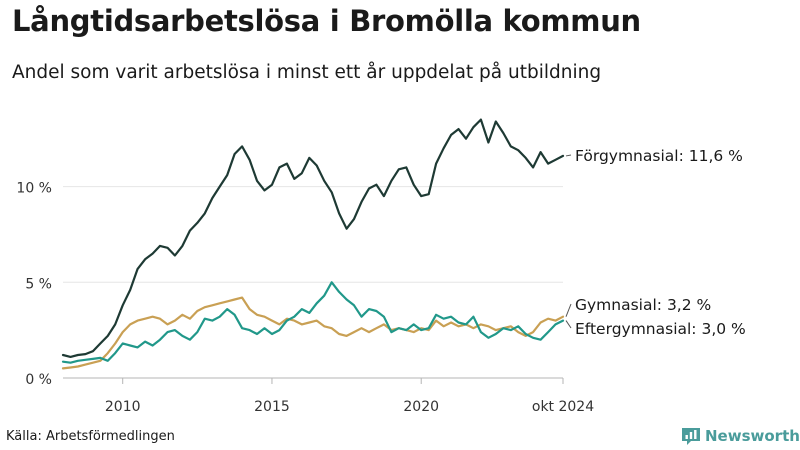  Describe the element at coordinates (643, 305) in the screenshot. I see `end-label-gymnasial: Gymnasial: 3,2 %` at that location.